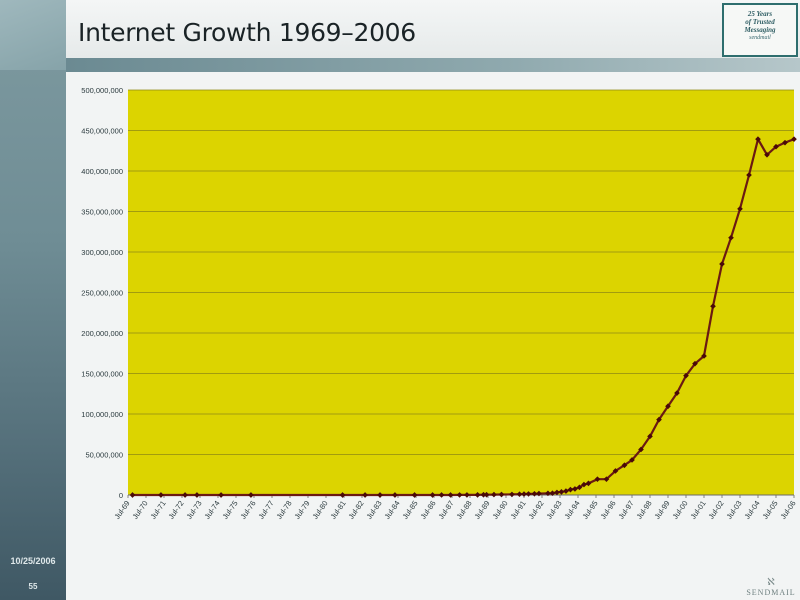  What do you see at coordinates (760, 22) in the screenshot?
I see `badge-line-2: of Trusted` at bounding box center [760, 22].